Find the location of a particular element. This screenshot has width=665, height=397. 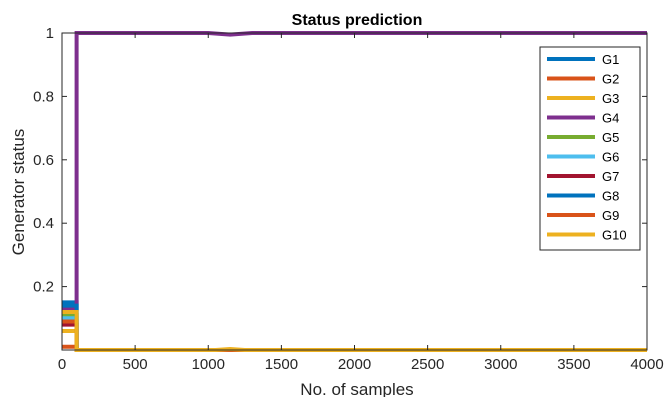

legend-label-g4: G4 is located at coordinates (610, 118).